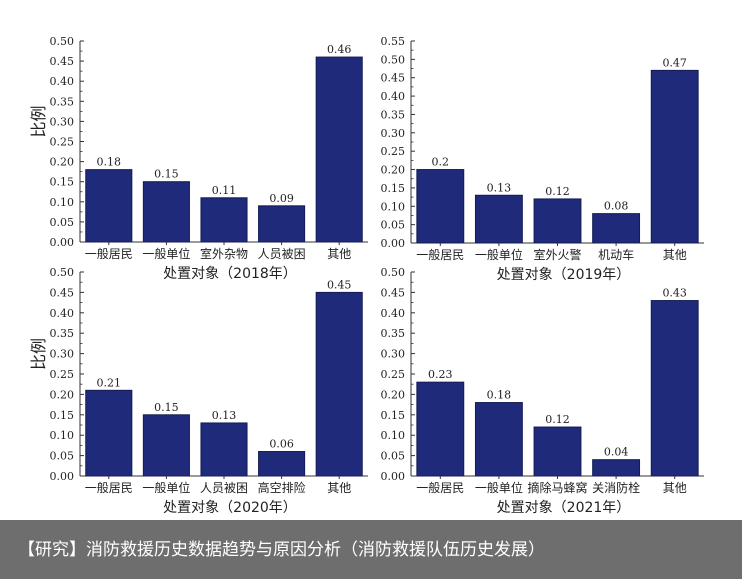 This screenshot has height=579, width=742. I want to click on data-label: 0.12, so click(557, 191).